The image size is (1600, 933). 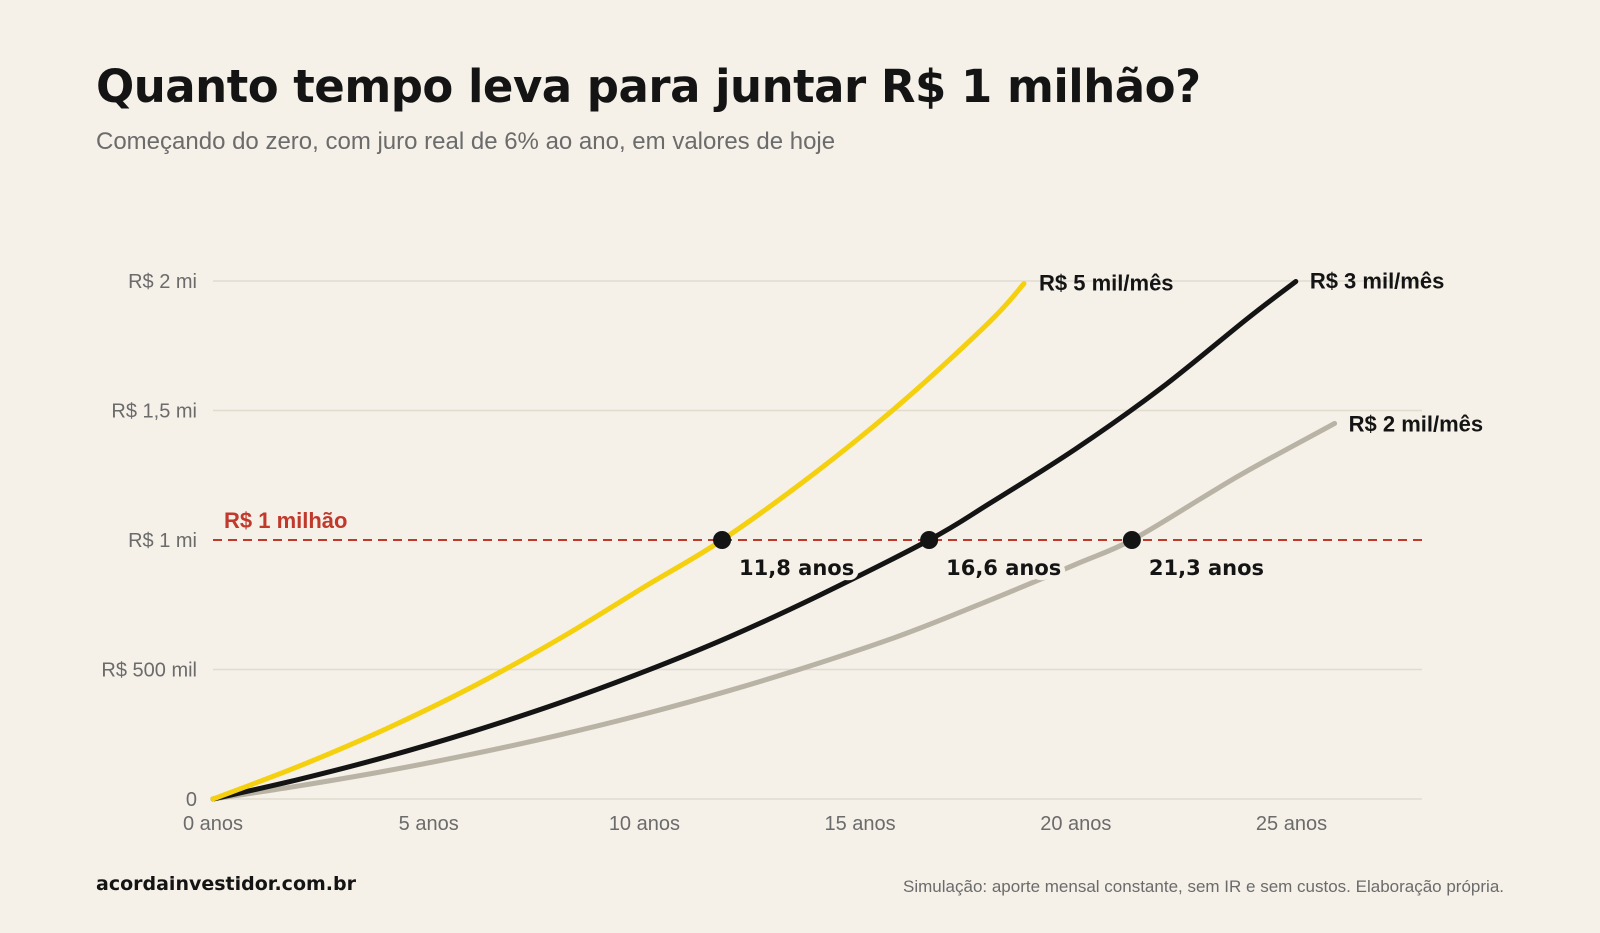 I want to click on y-tick-label: 0, so click(x=191, y=800).